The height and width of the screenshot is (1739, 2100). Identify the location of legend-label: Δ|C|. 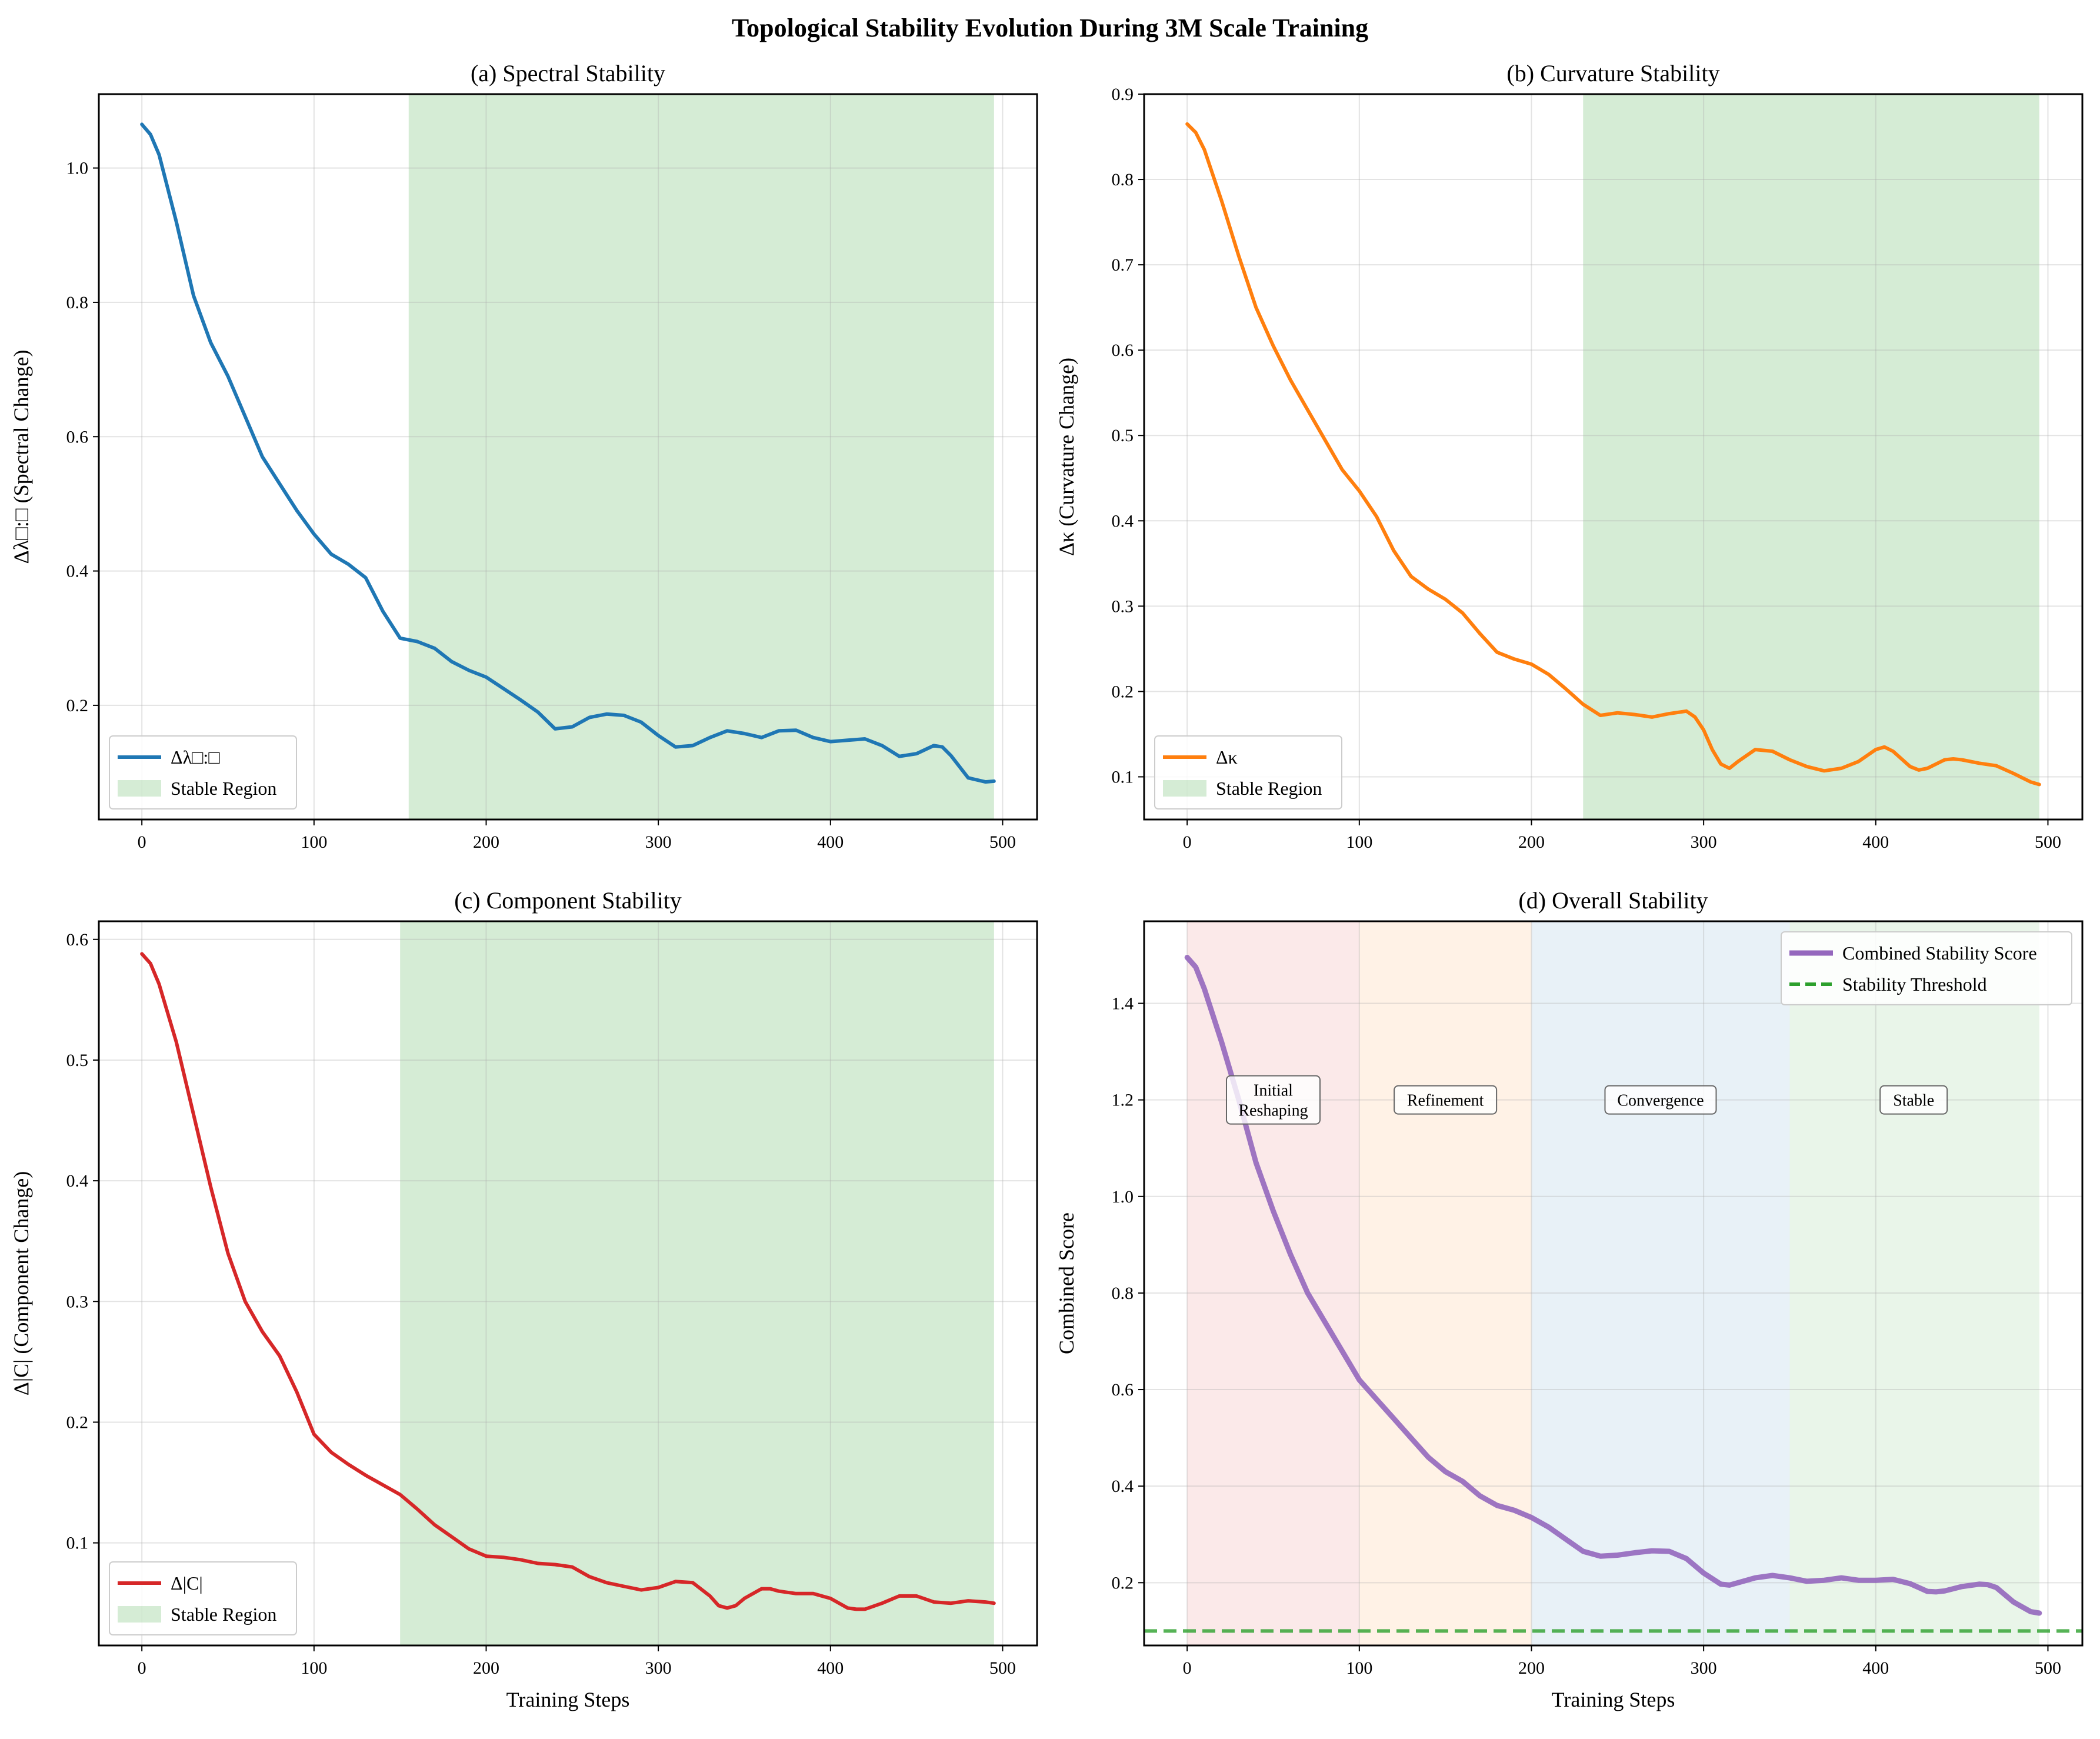
(187, 1583).